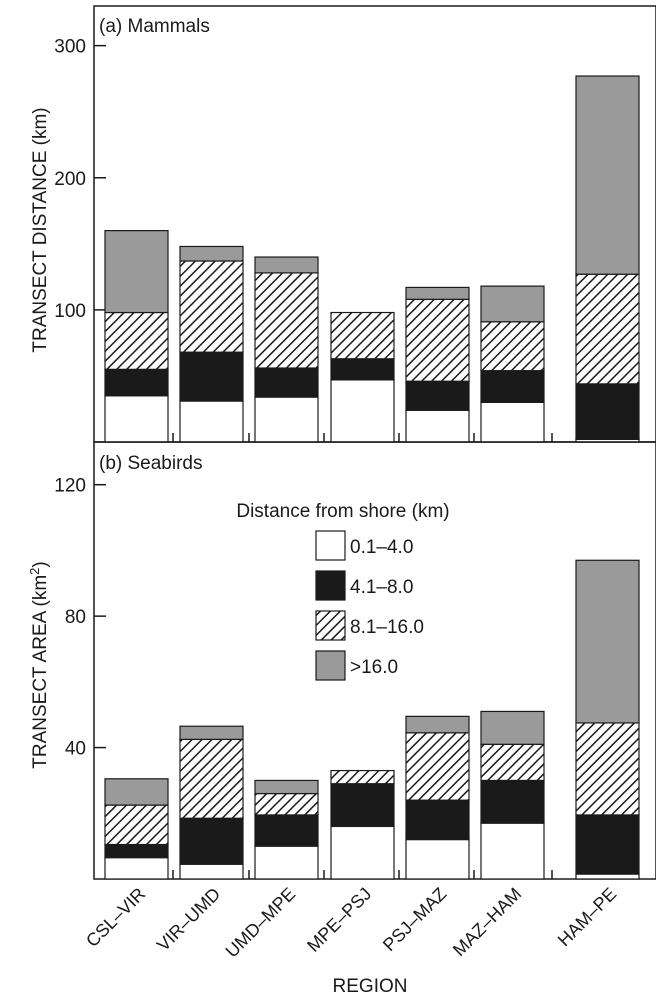 This screenshot has height=1001, width=656. What do you see at coordinates (381, 547) in the screenshot?
I see `legend-label: 0.1–4.0` at bounding box center [381, 547].